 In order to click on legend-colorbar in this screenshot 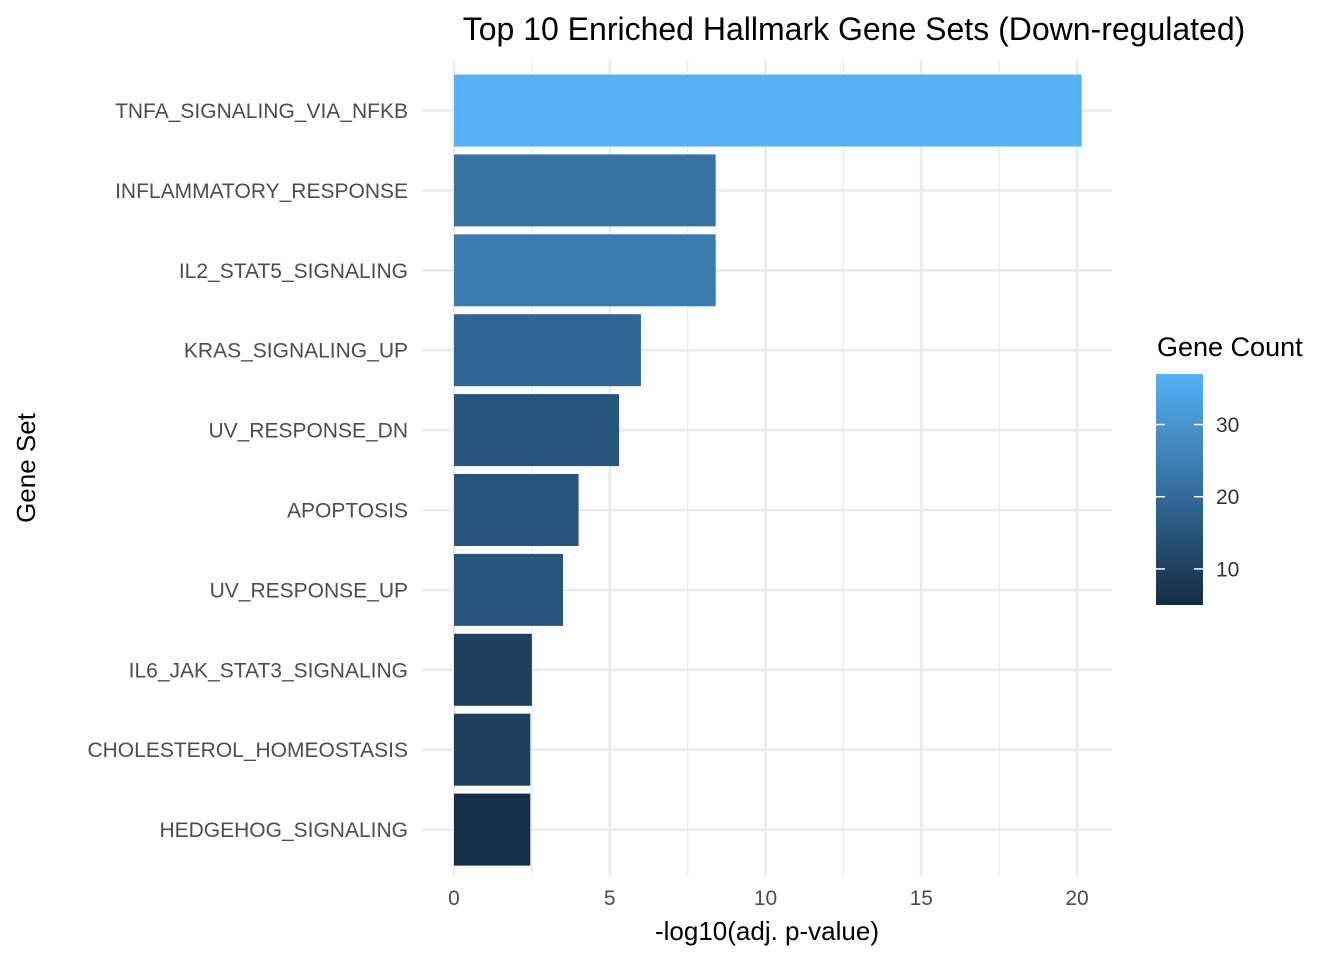, I will do `click(1179, 489)`.